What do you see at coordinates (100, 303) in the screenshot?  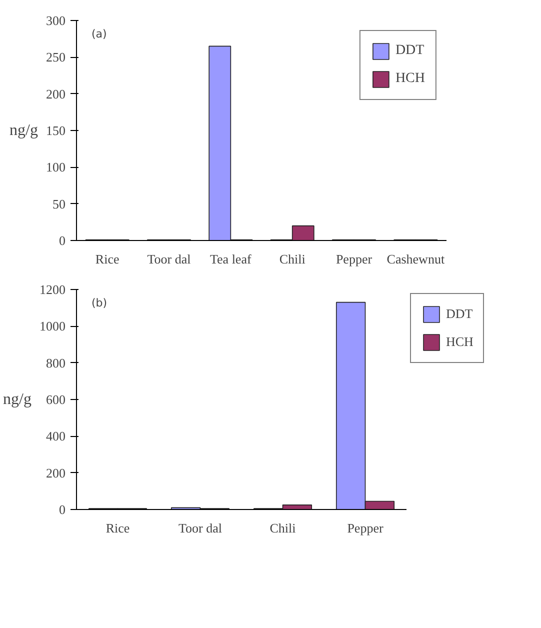 I see `annotation: (b)` at bounding box center [100, 303].